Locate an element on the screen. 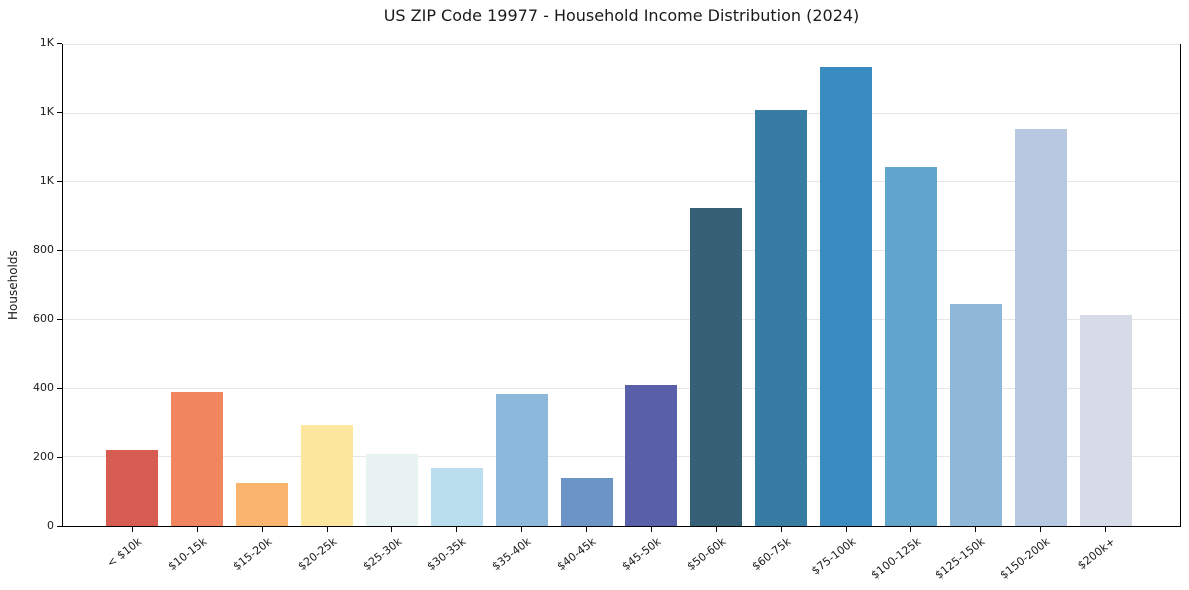 The image size is (1189, 590). bar-$10-15k is located at coordinates (197, 459).